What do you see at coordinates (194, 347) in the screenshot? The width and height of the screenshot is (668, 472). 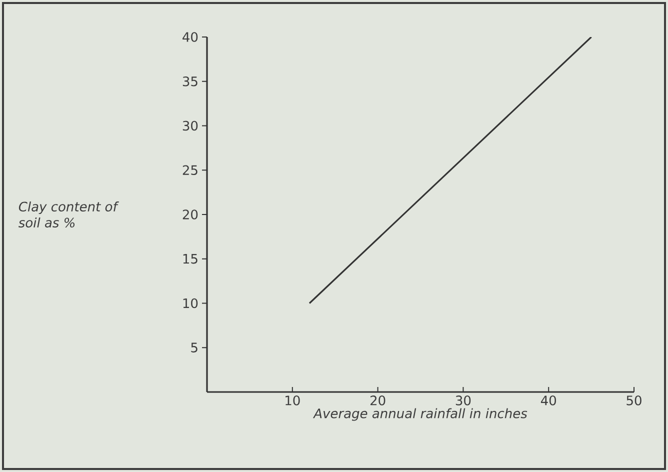 I see `y-tick-label: 5` at bounding box center [194, 347].